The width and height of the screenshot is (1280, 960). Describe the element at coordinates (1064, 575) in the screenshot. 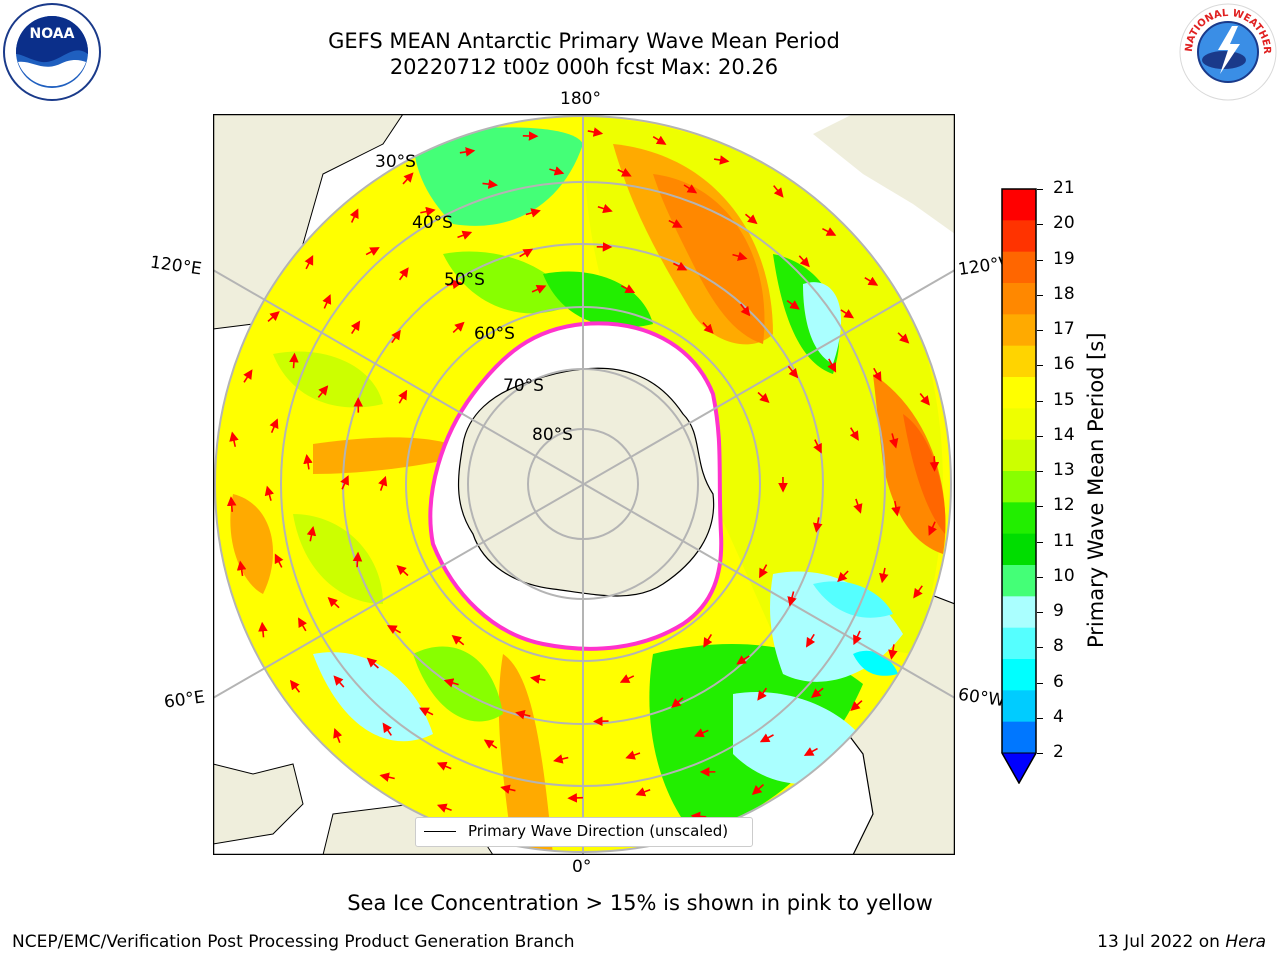

I see `colorbar-tick-label: 10` at that location.